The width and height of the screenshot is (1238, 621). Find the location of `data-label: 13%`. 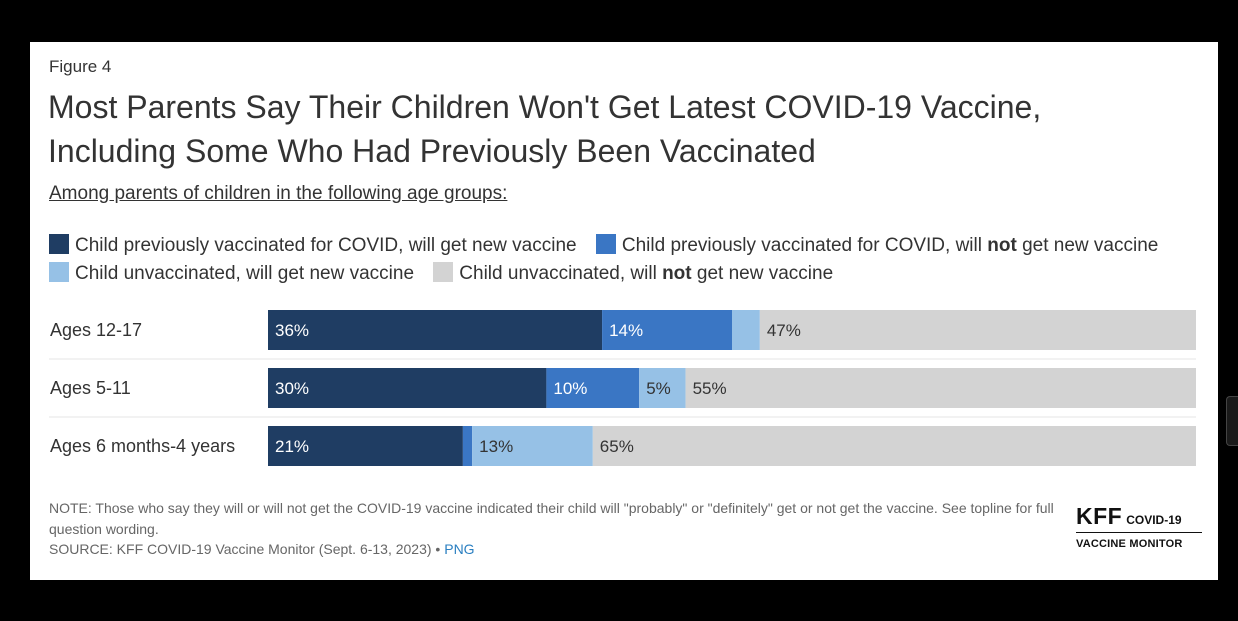

data-label: 13% is located at coordinates (496, 446).